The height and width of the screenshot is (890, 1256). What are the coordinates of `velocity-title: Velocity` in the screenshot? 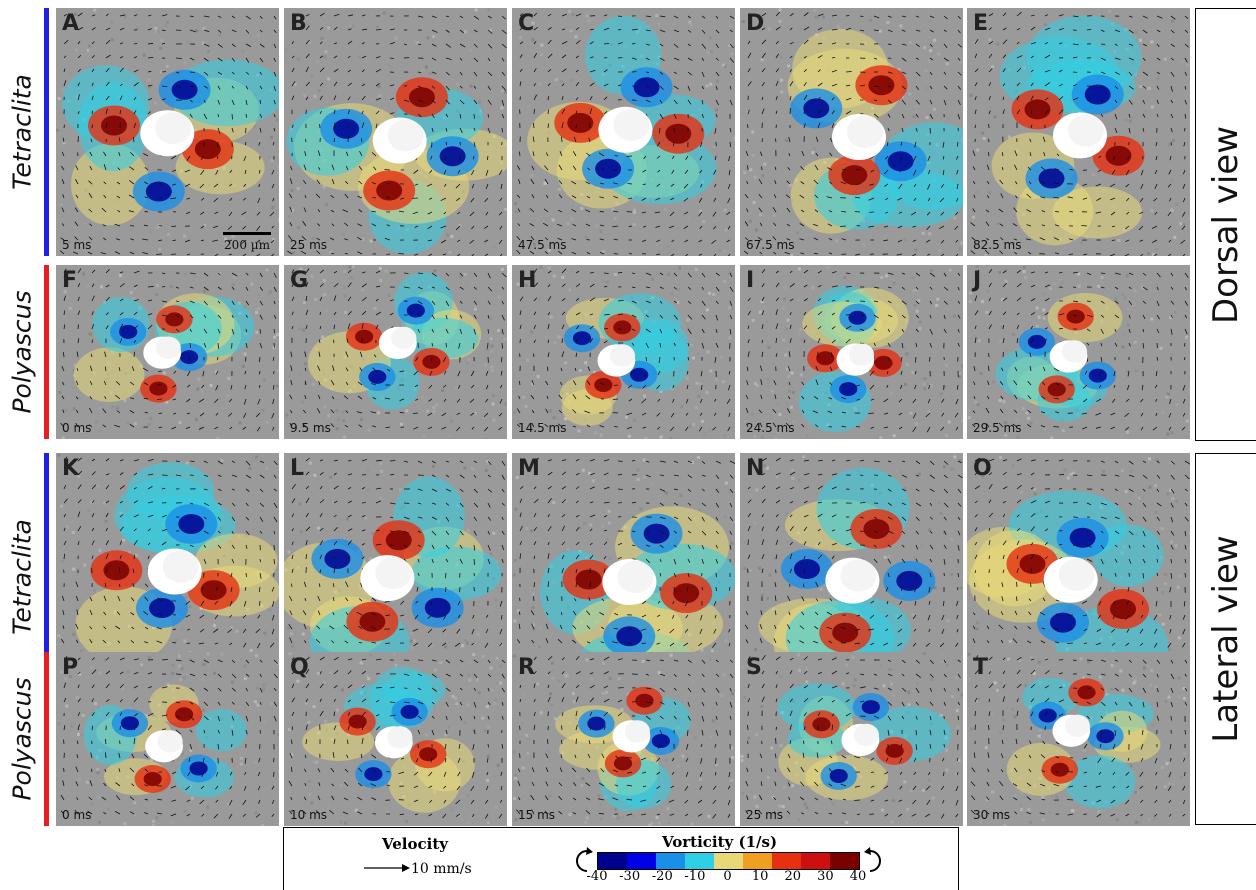 It's located at (415, 844).